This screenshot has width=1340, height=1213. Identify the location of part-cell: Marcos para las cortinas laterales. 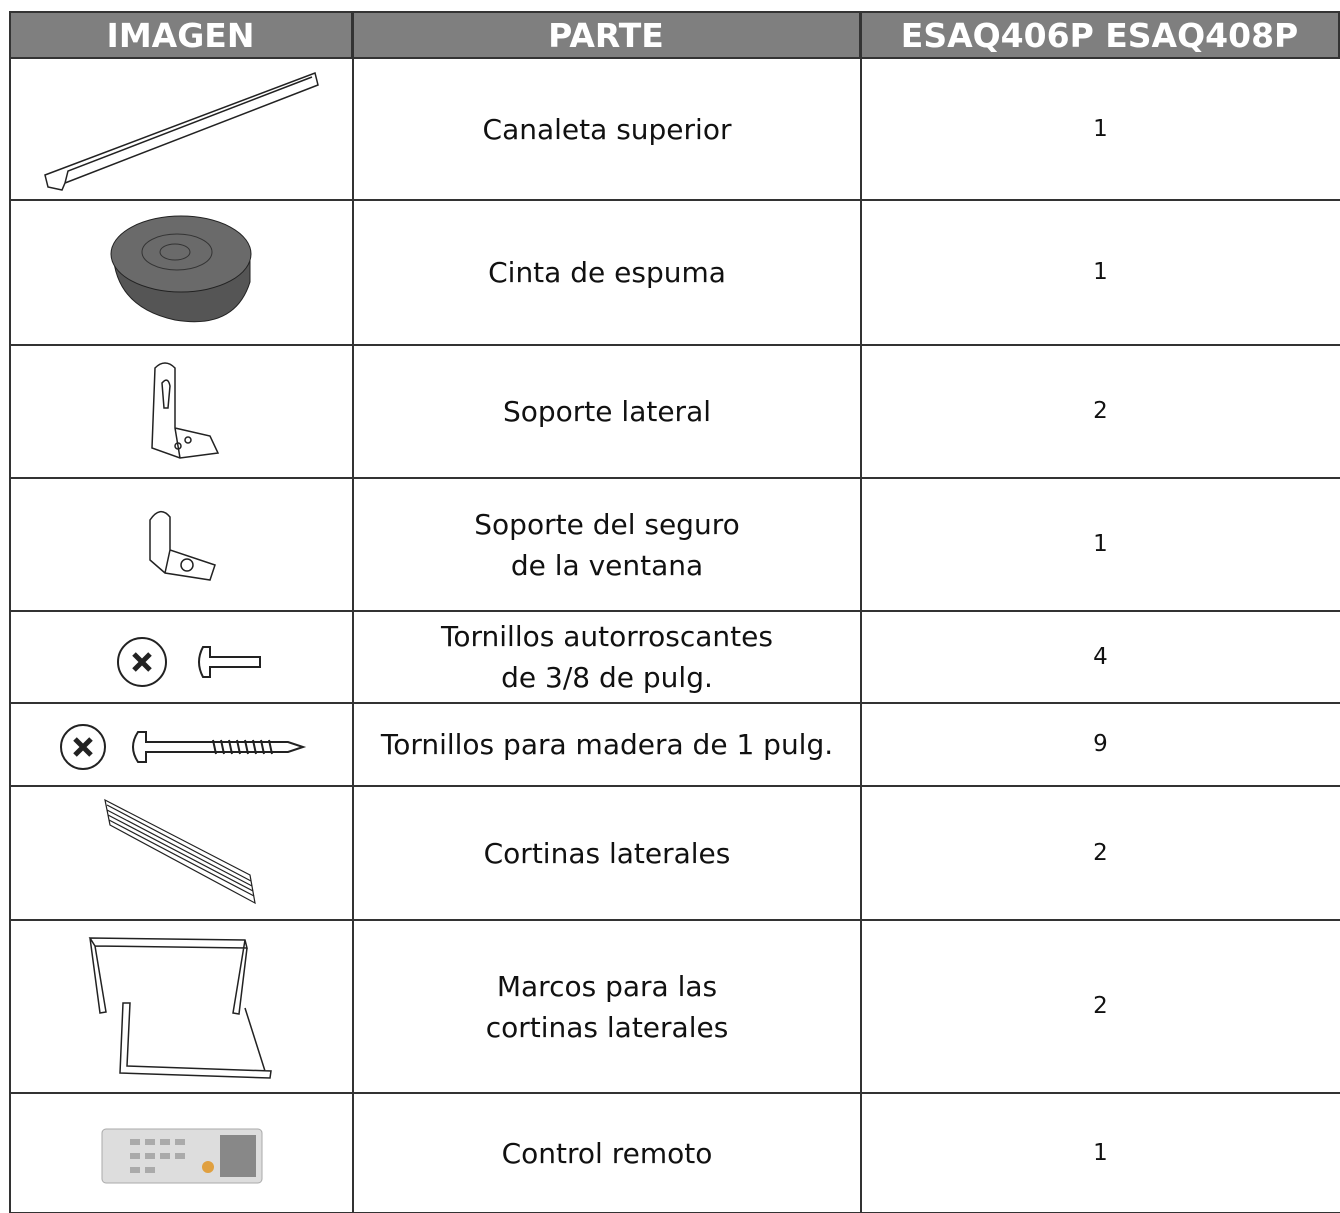
(607, 1006).